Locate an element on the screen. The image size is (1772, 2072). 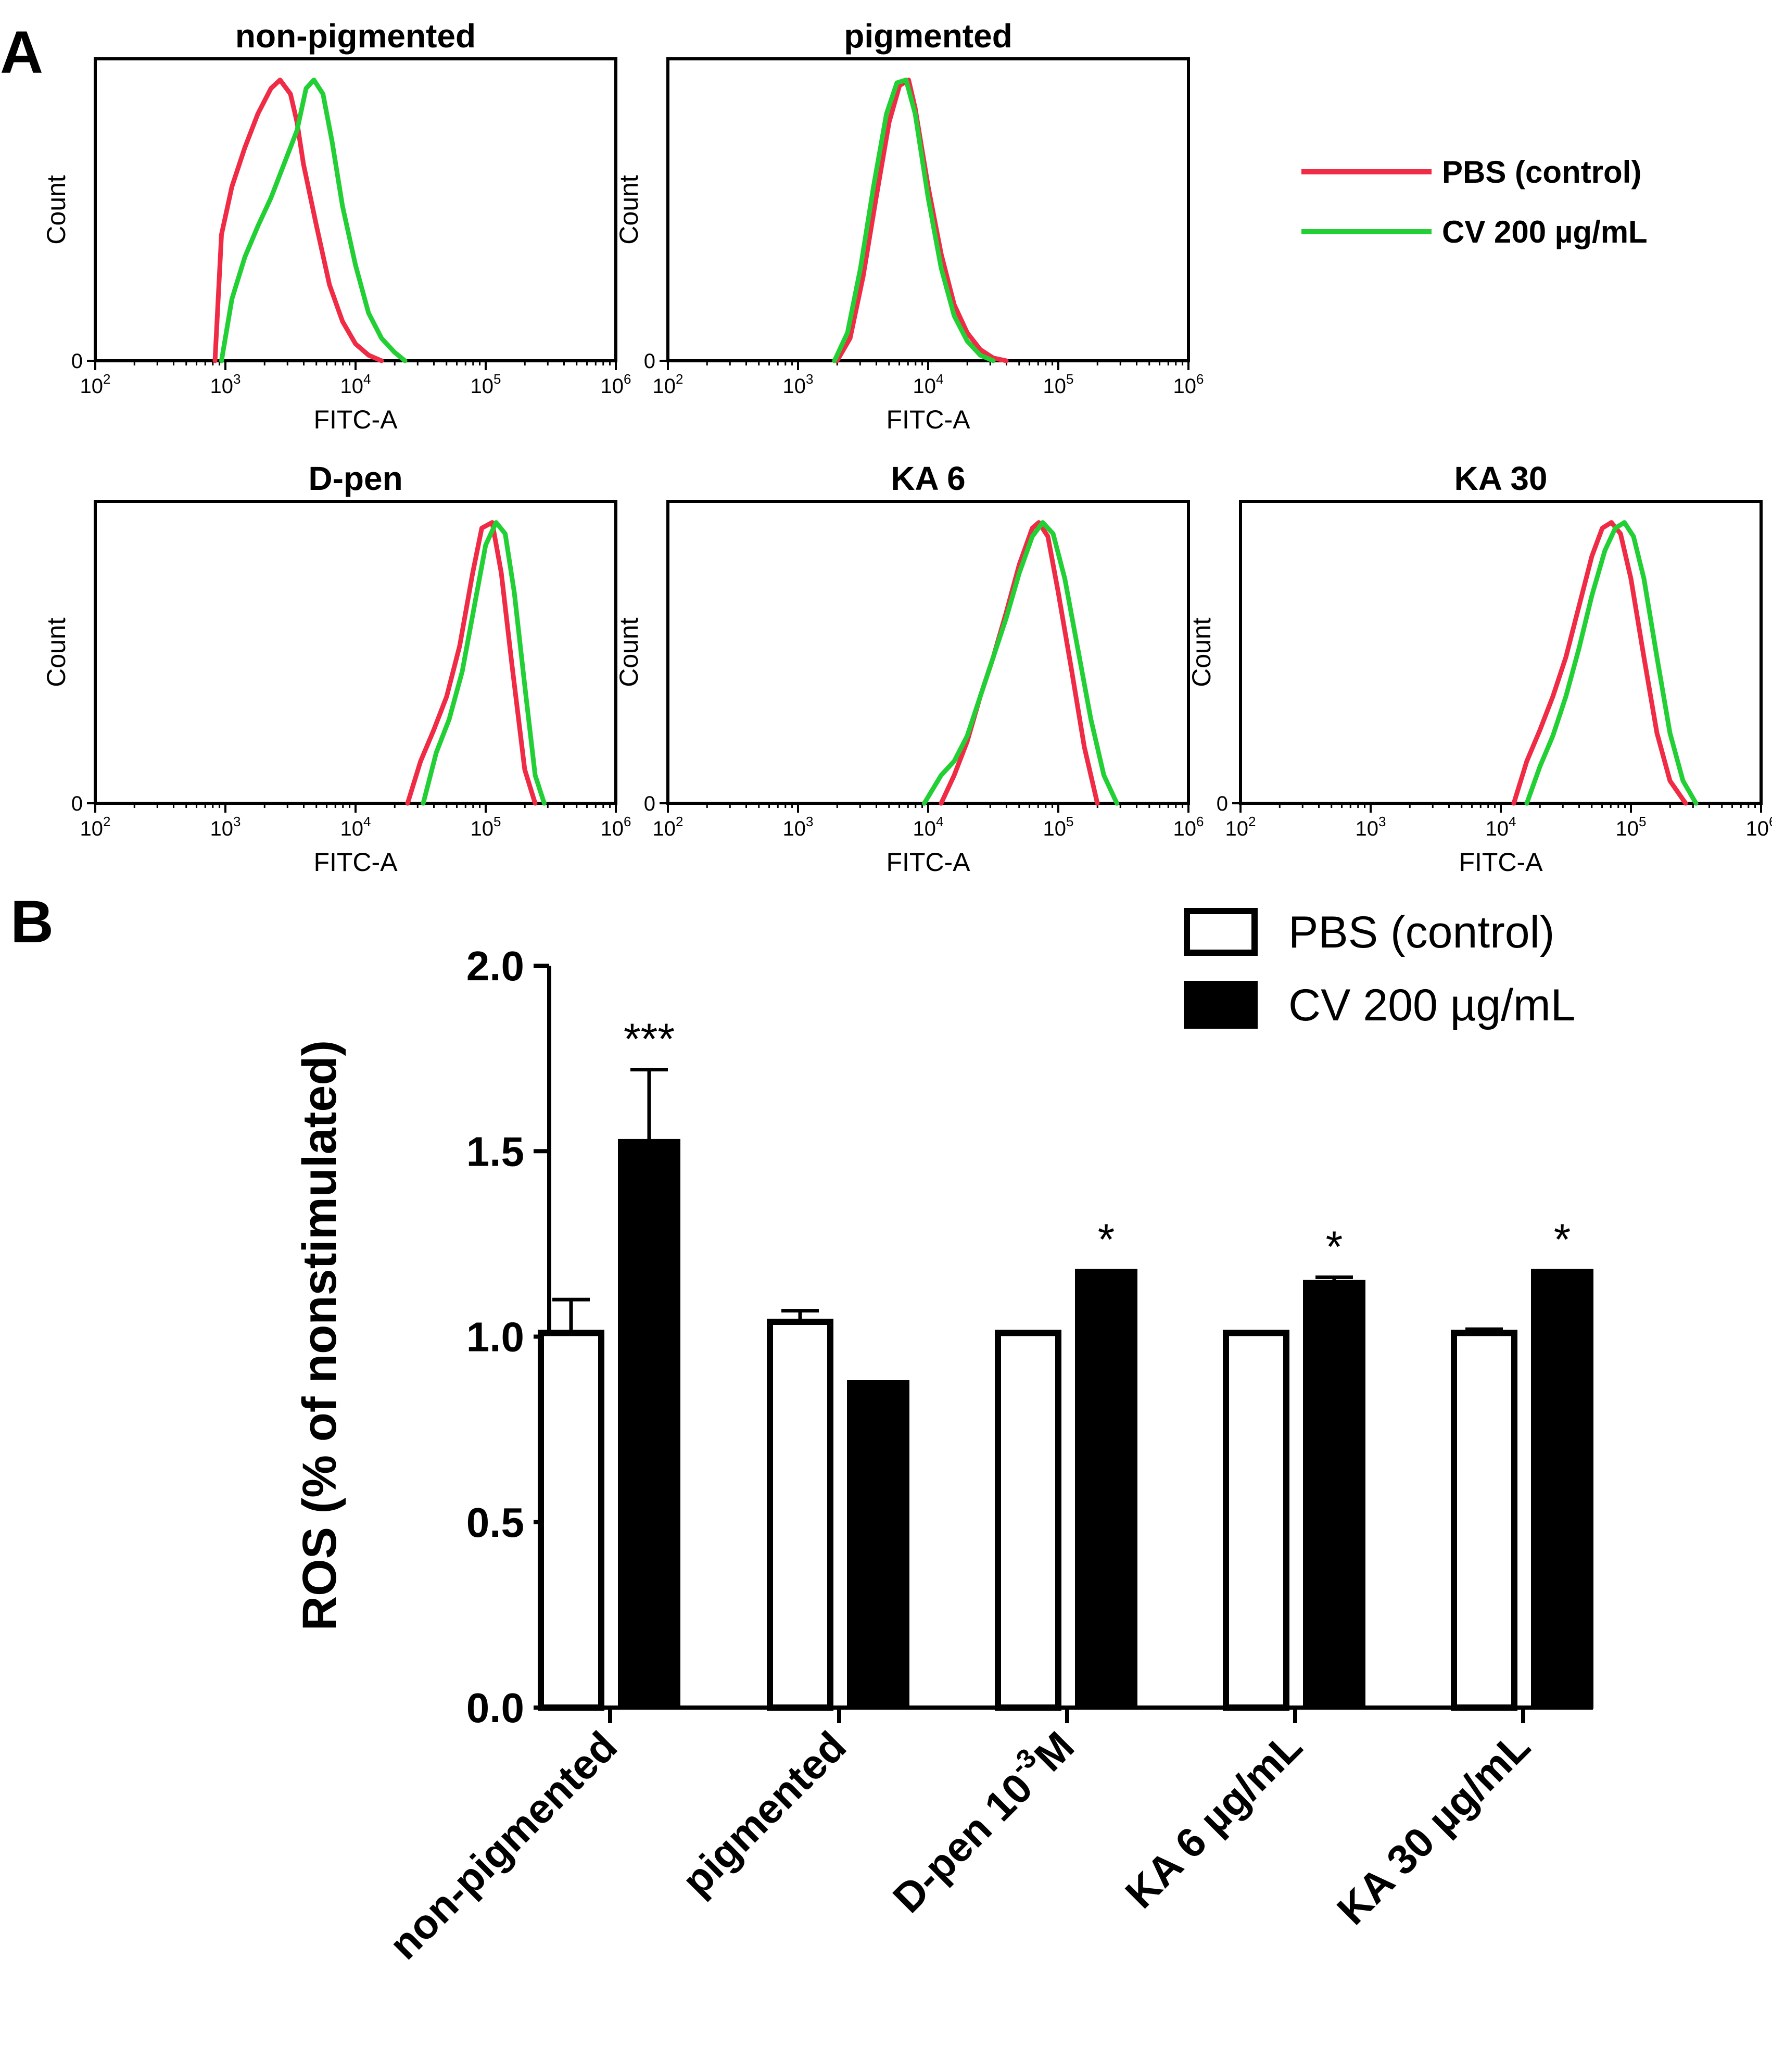
panel-b-letter: B is located at coordinates (32, 922).